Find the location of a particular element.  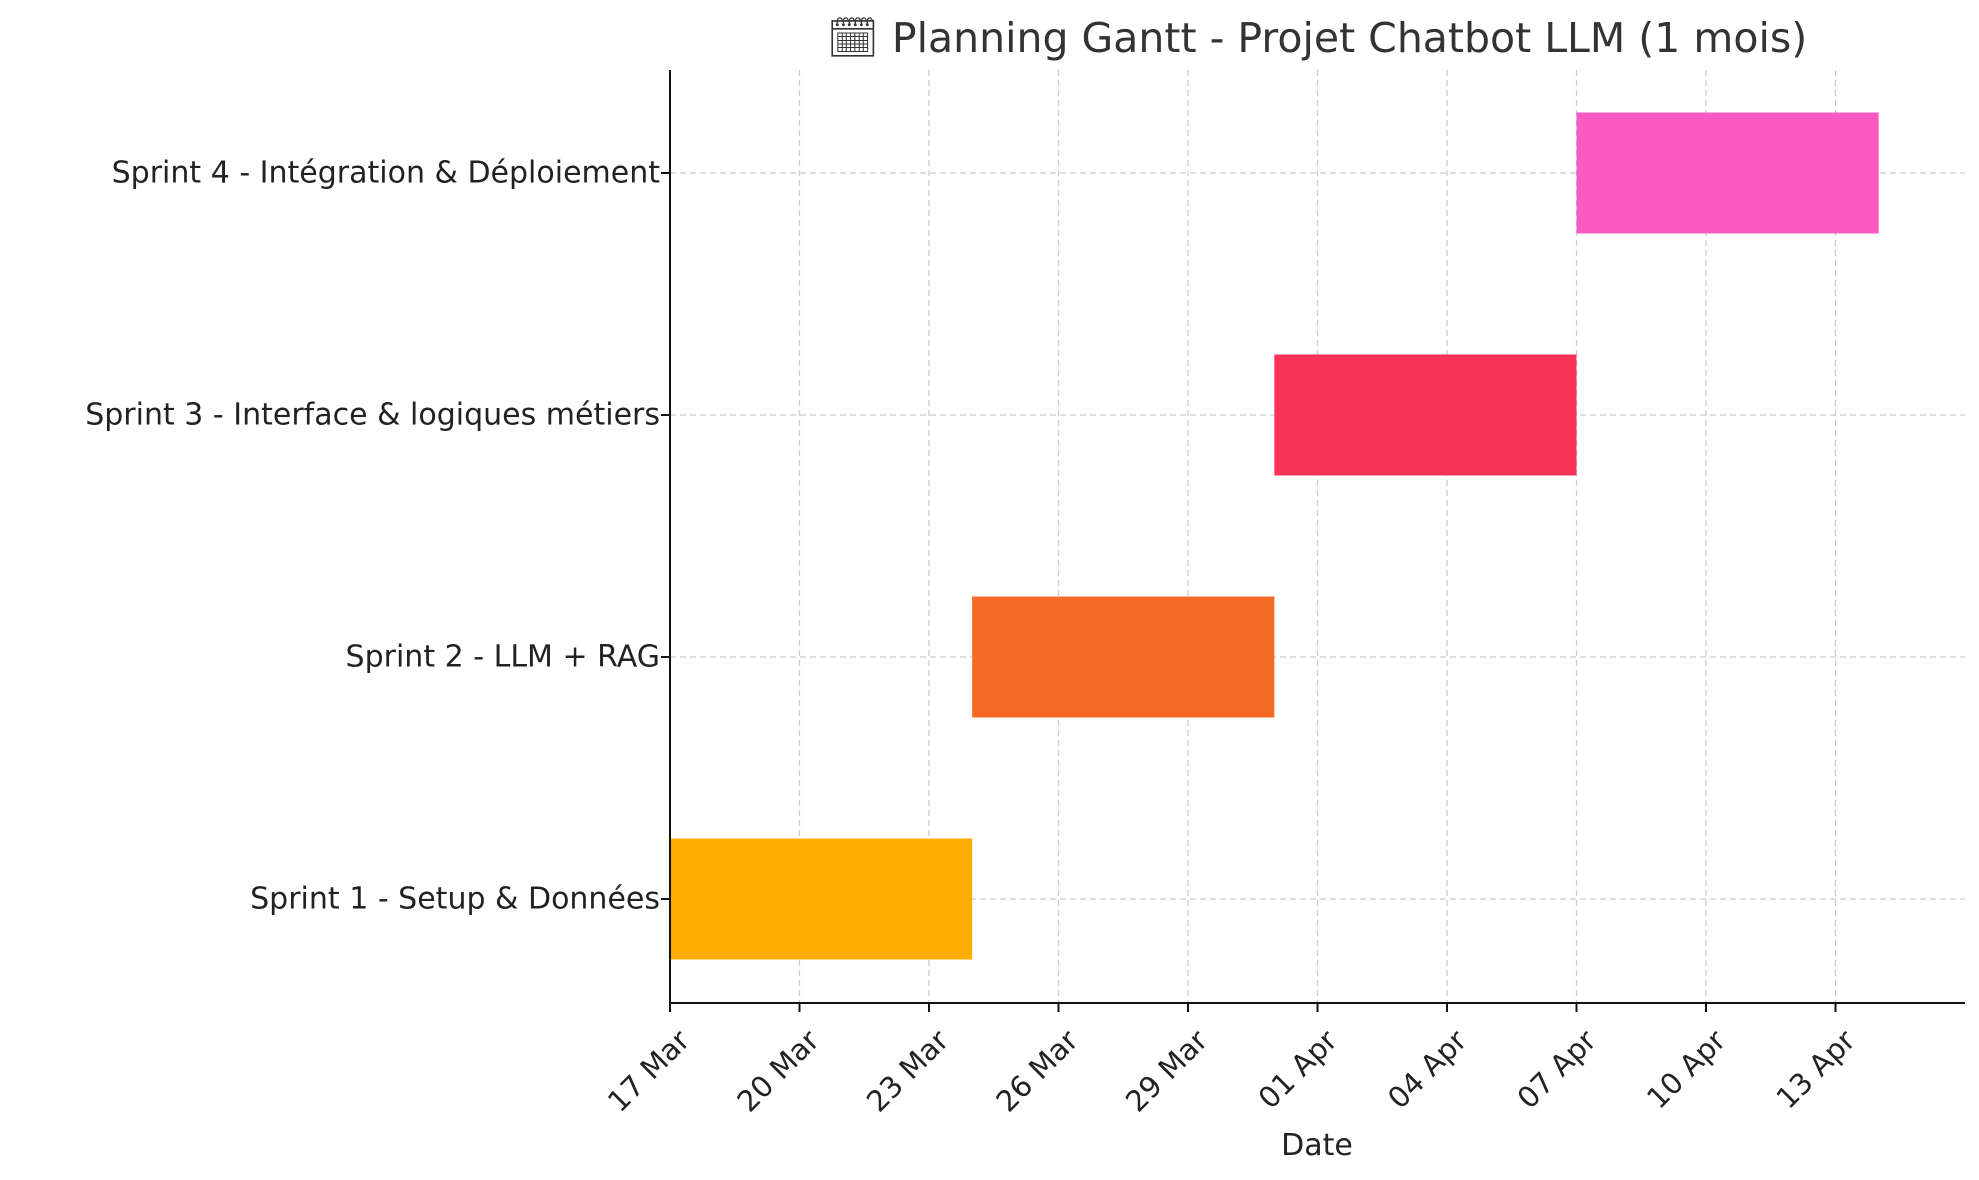

x-tick-label: 29 Mar is located at coordinates (1166, 1070).